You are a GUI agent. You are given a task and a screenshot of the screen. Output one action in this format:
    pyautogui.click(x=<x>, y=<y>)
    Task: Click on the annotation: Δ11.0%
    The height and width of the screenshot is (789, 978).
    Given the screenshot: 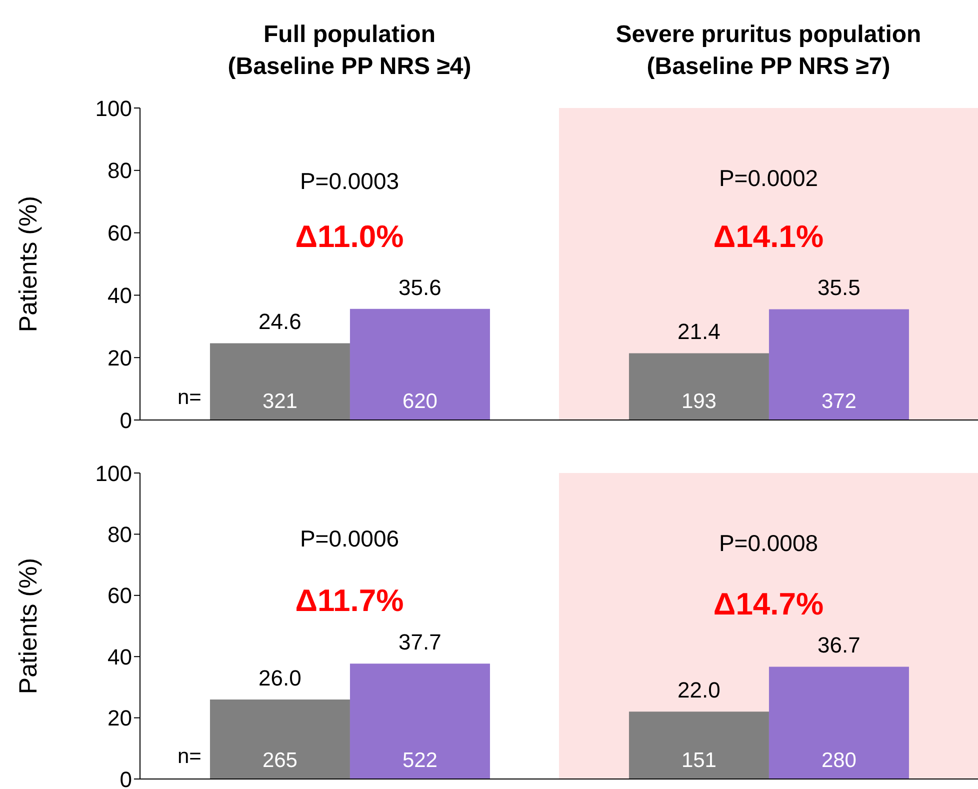 What is the action you would take?
    pyautogui.click(x=349, y=236)
    